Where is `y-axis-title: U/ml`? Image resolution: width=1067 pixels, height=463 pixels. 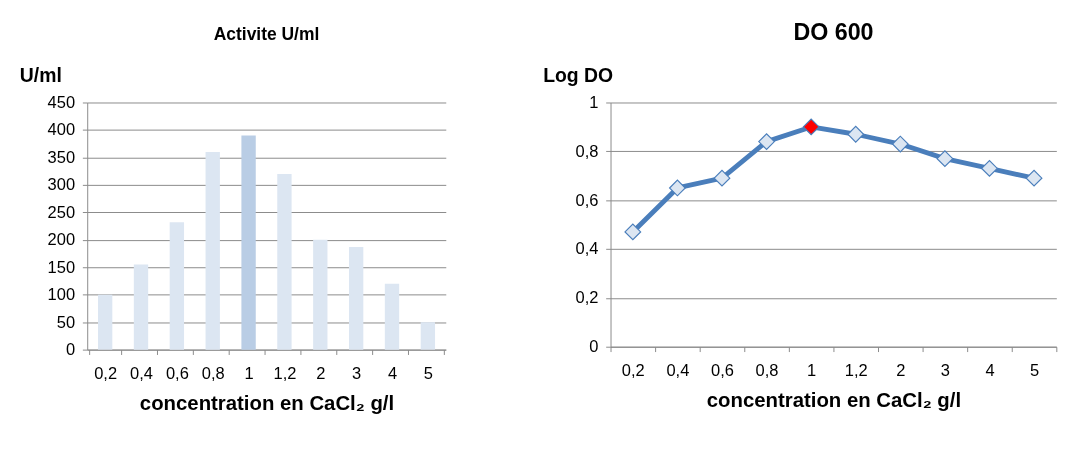
y-axis-title: U/ml is located at coordinates (40, 74).